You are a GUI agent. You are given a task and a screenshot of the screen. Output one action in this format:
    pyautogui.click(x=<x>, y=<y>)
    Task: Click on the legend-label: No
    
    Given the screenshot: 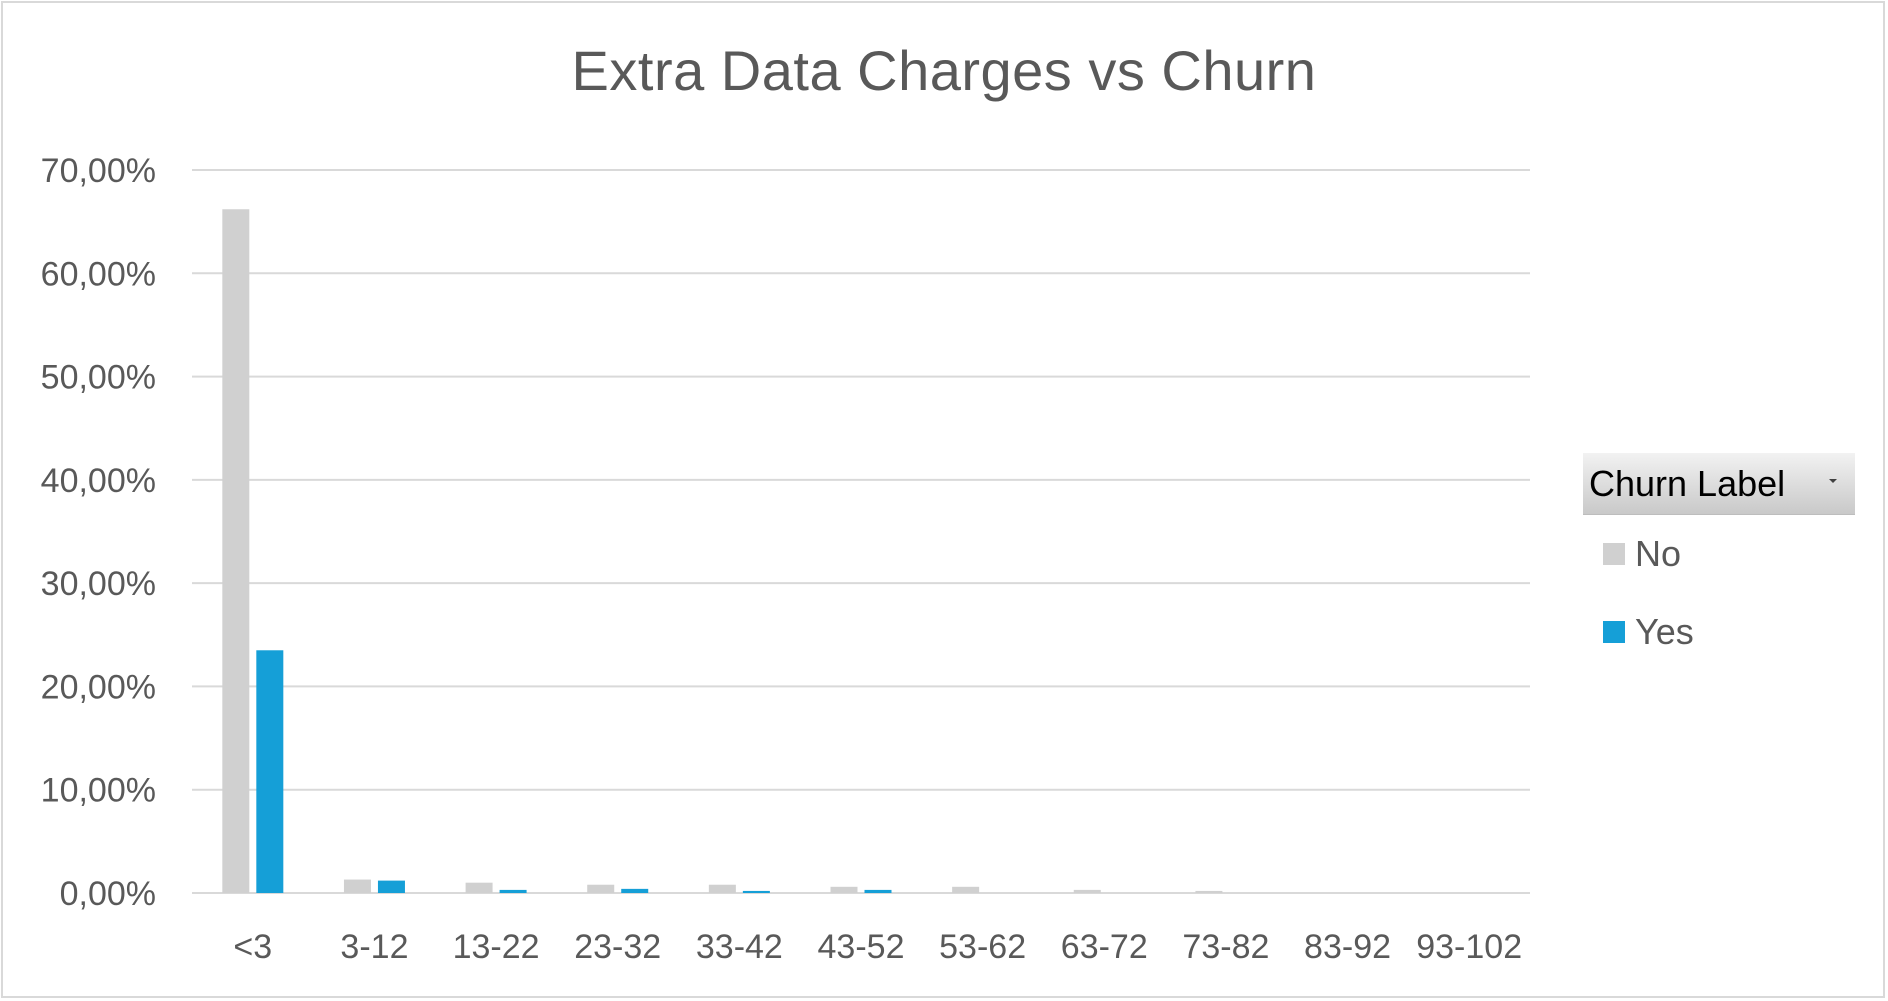 What is the action you would take?
    pyautogui.click(x=1658, y=553)
    